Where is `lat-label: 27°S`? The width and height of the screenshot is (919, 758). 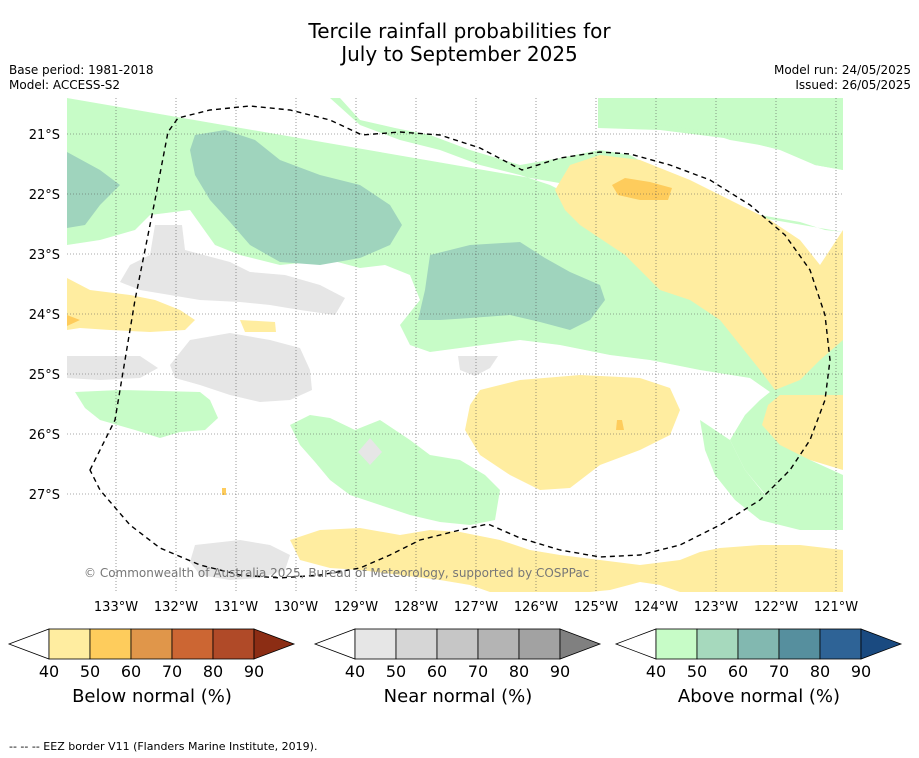
lat-label: 27°S is located at coordinates (44, 495).